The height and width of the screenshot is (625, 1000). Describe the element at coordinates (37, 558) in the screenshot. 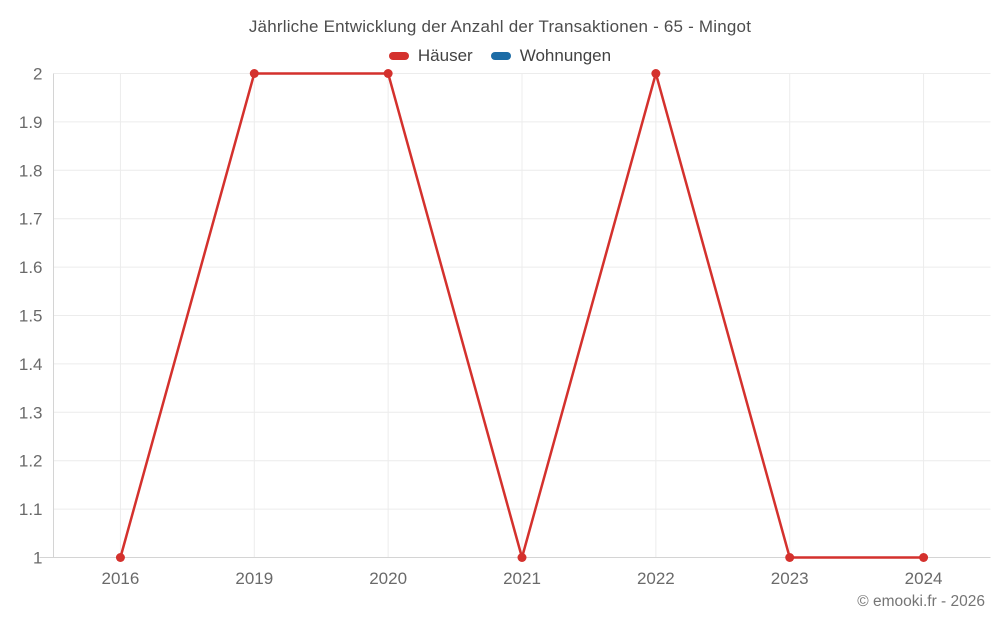

I see `y-tick-label: 1` at that location.